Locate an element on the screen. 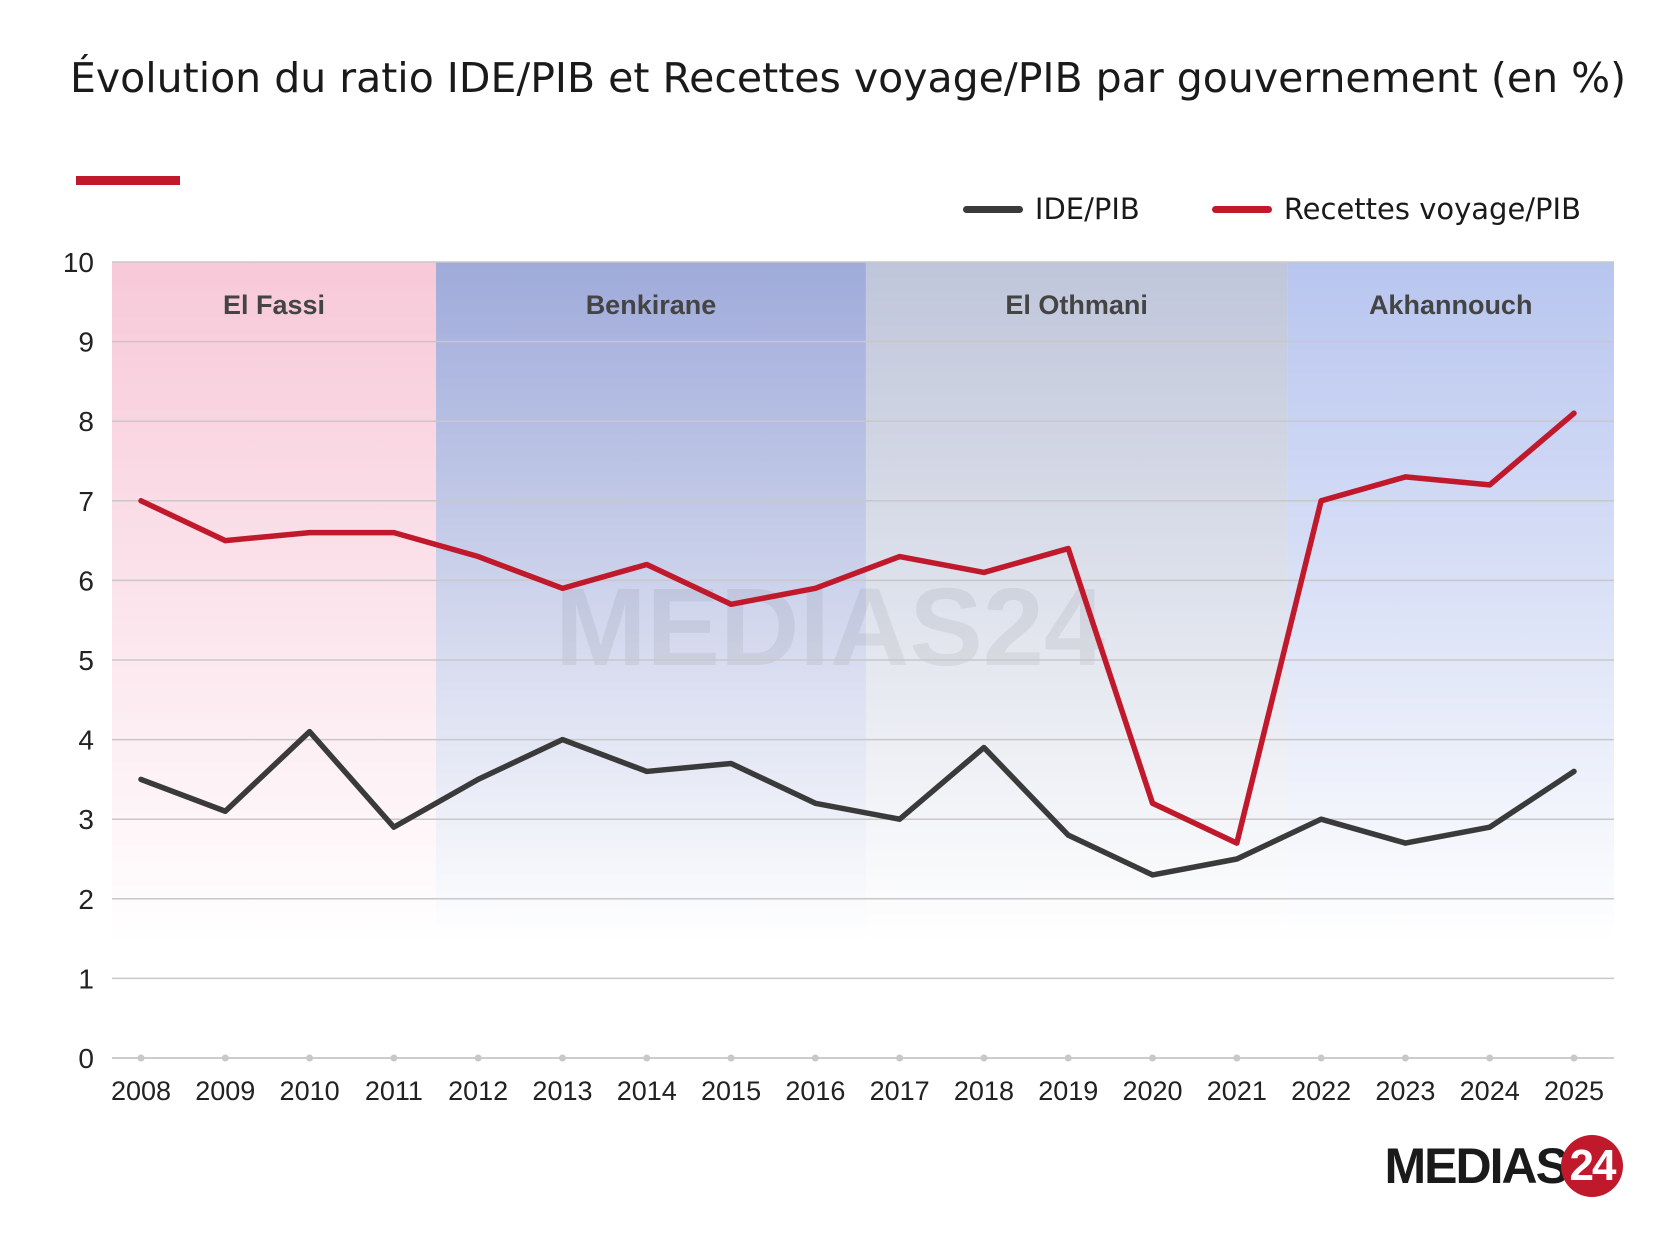 This screenshot has width=1667, height=1255. legend-label-recettes: Recettes voyage/PIB is located at coordinates (1432, 209).